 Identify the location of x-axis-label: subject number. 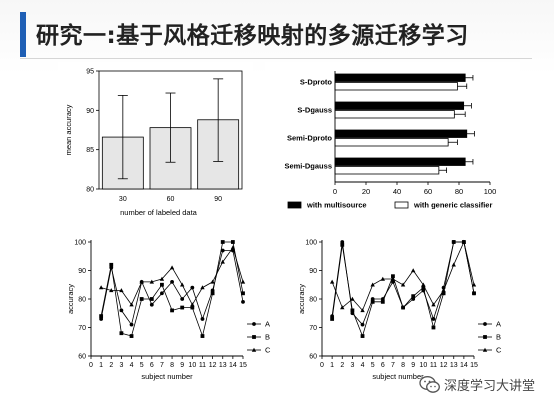
(398, 376).